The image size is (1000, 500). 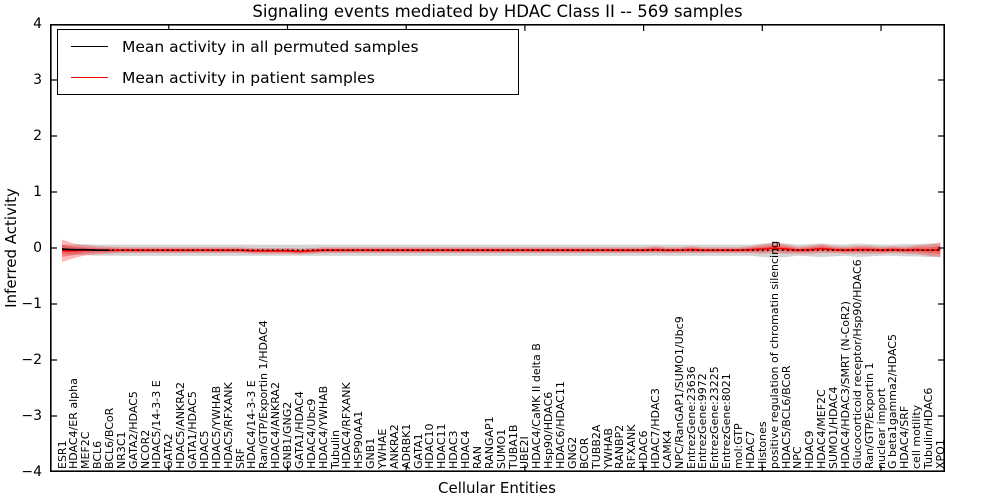 I want to click on x-category-label: NPC/RanGAP1/SUMO1/Ubc9, so click(x=679, y=392).